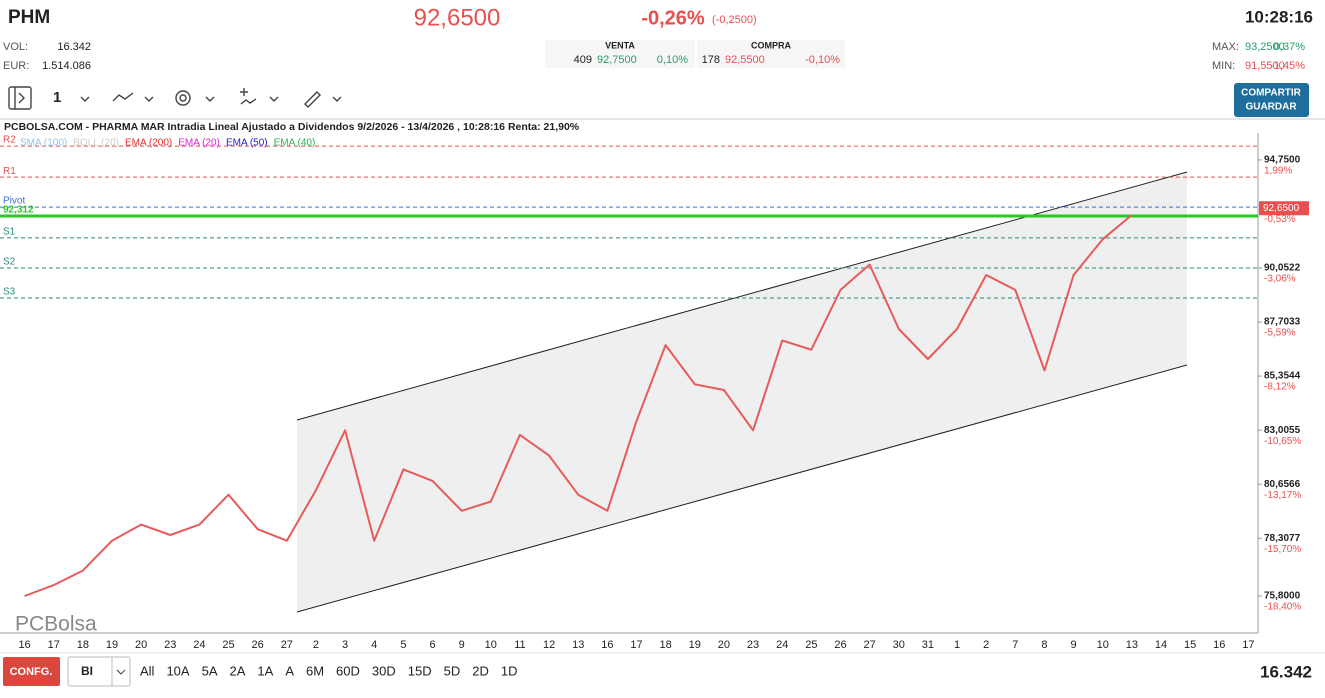 The height and width of the screenshot is (698, 1325). What do you see at coordinates (1282, 607) in the screenshot?
I see `y-tick-change: -18,40%` at bounding box center [1282, 607].